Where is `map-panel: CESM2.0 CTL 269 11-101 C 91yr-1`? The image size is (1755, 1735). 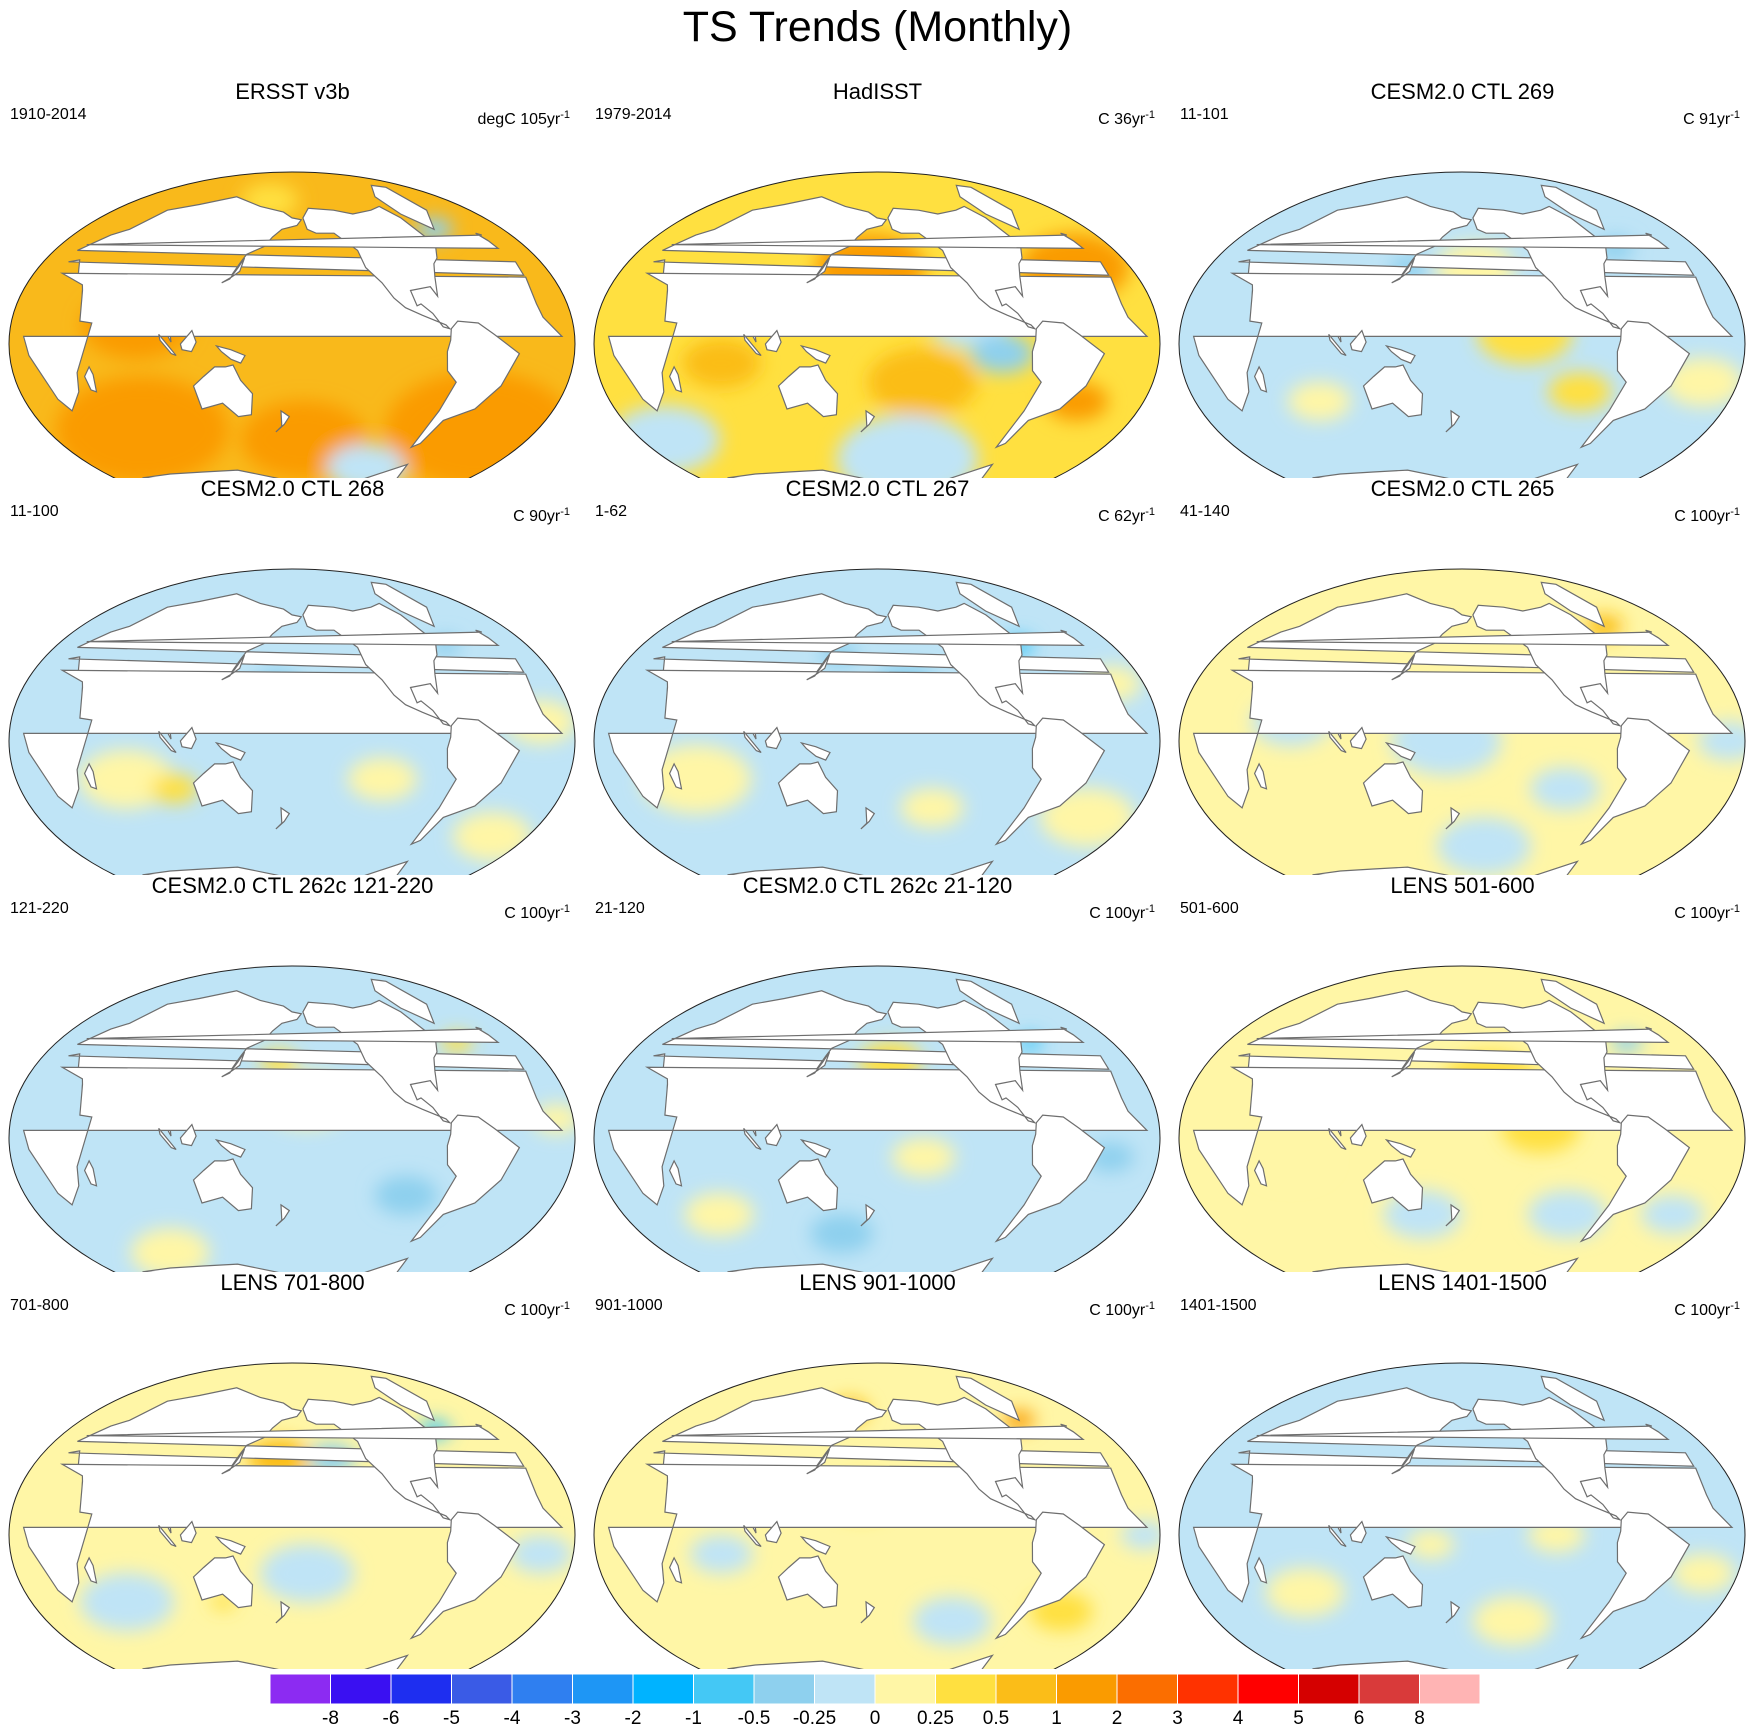
map-panel: CESM2.0 CTL 269 11-101 C 91yr-1 is located at coordinates (1462, 278).